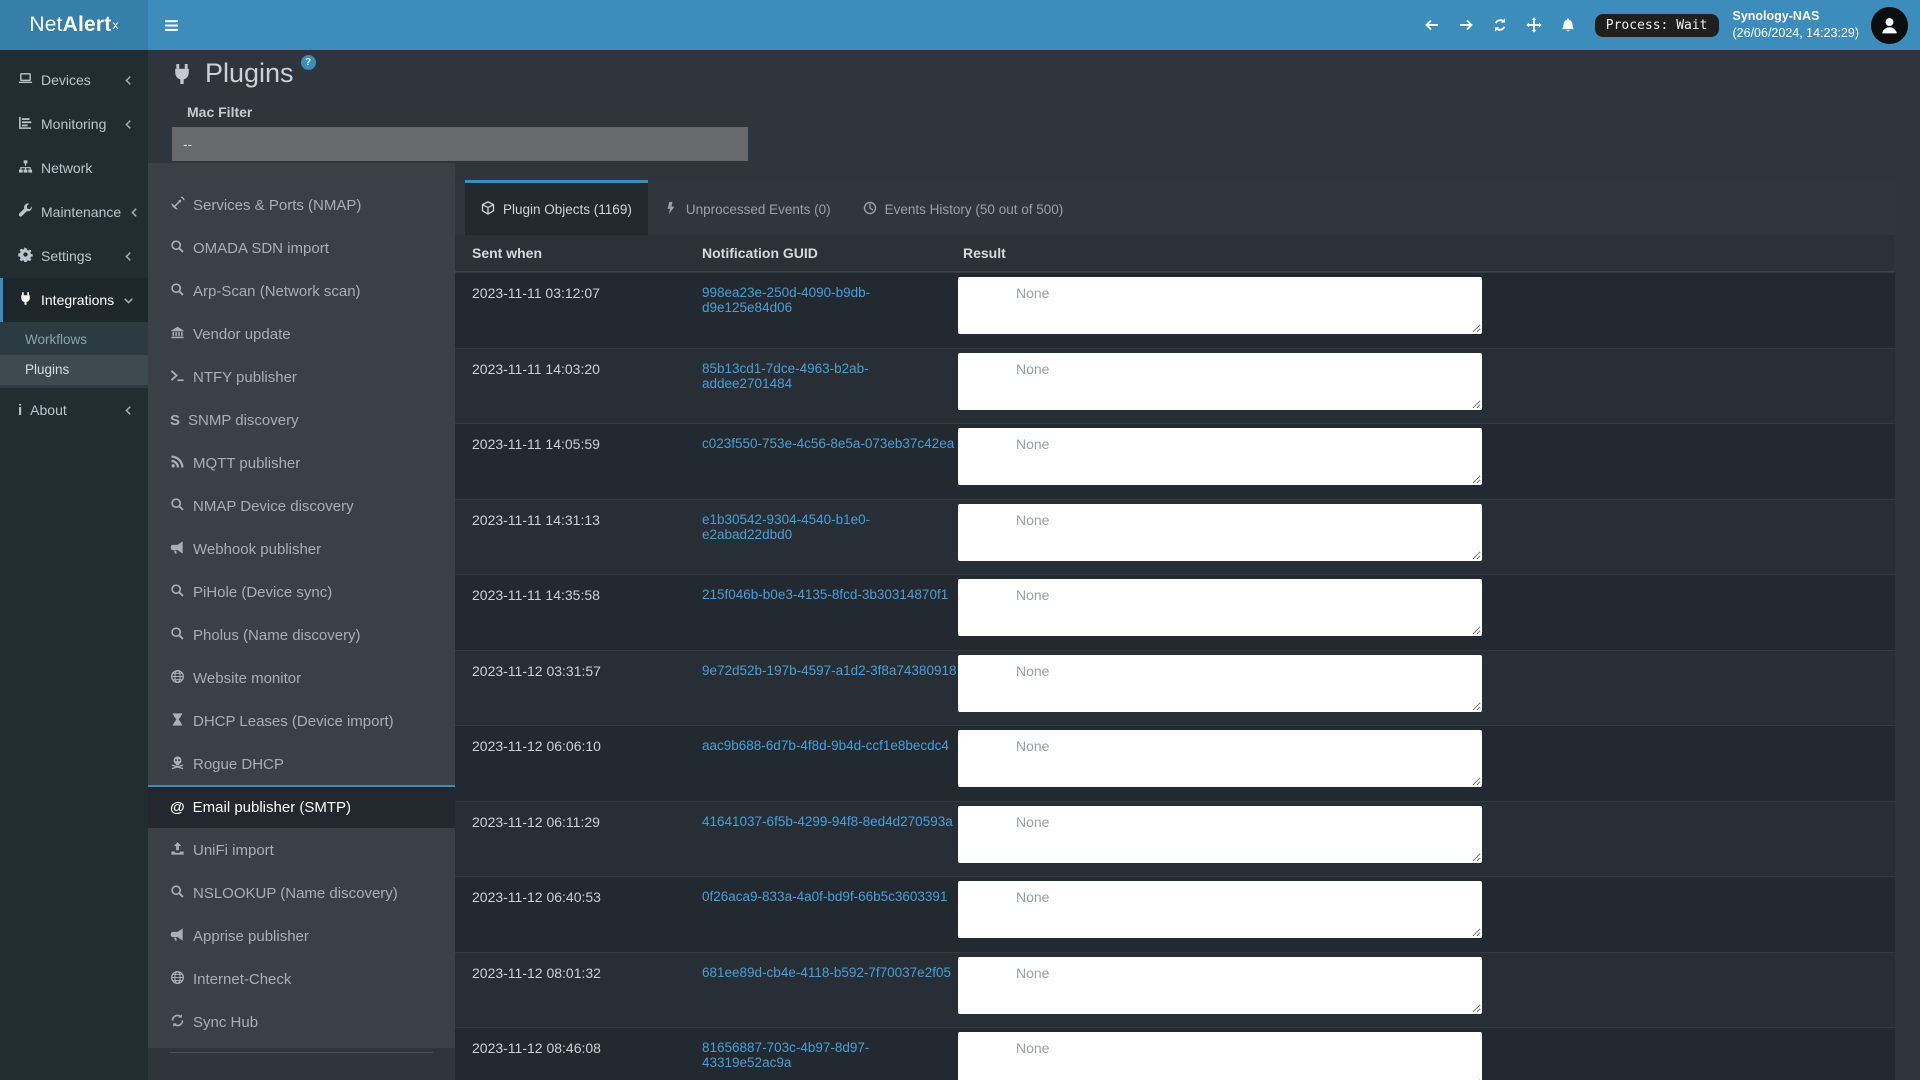 Image resolution: width=1920 pixels, height=1080 pixels. Describe the element at coordinates (301, 548) in the screenshot. I see `plugin-item-webhook-publisher: Webhook publisher` at that location.